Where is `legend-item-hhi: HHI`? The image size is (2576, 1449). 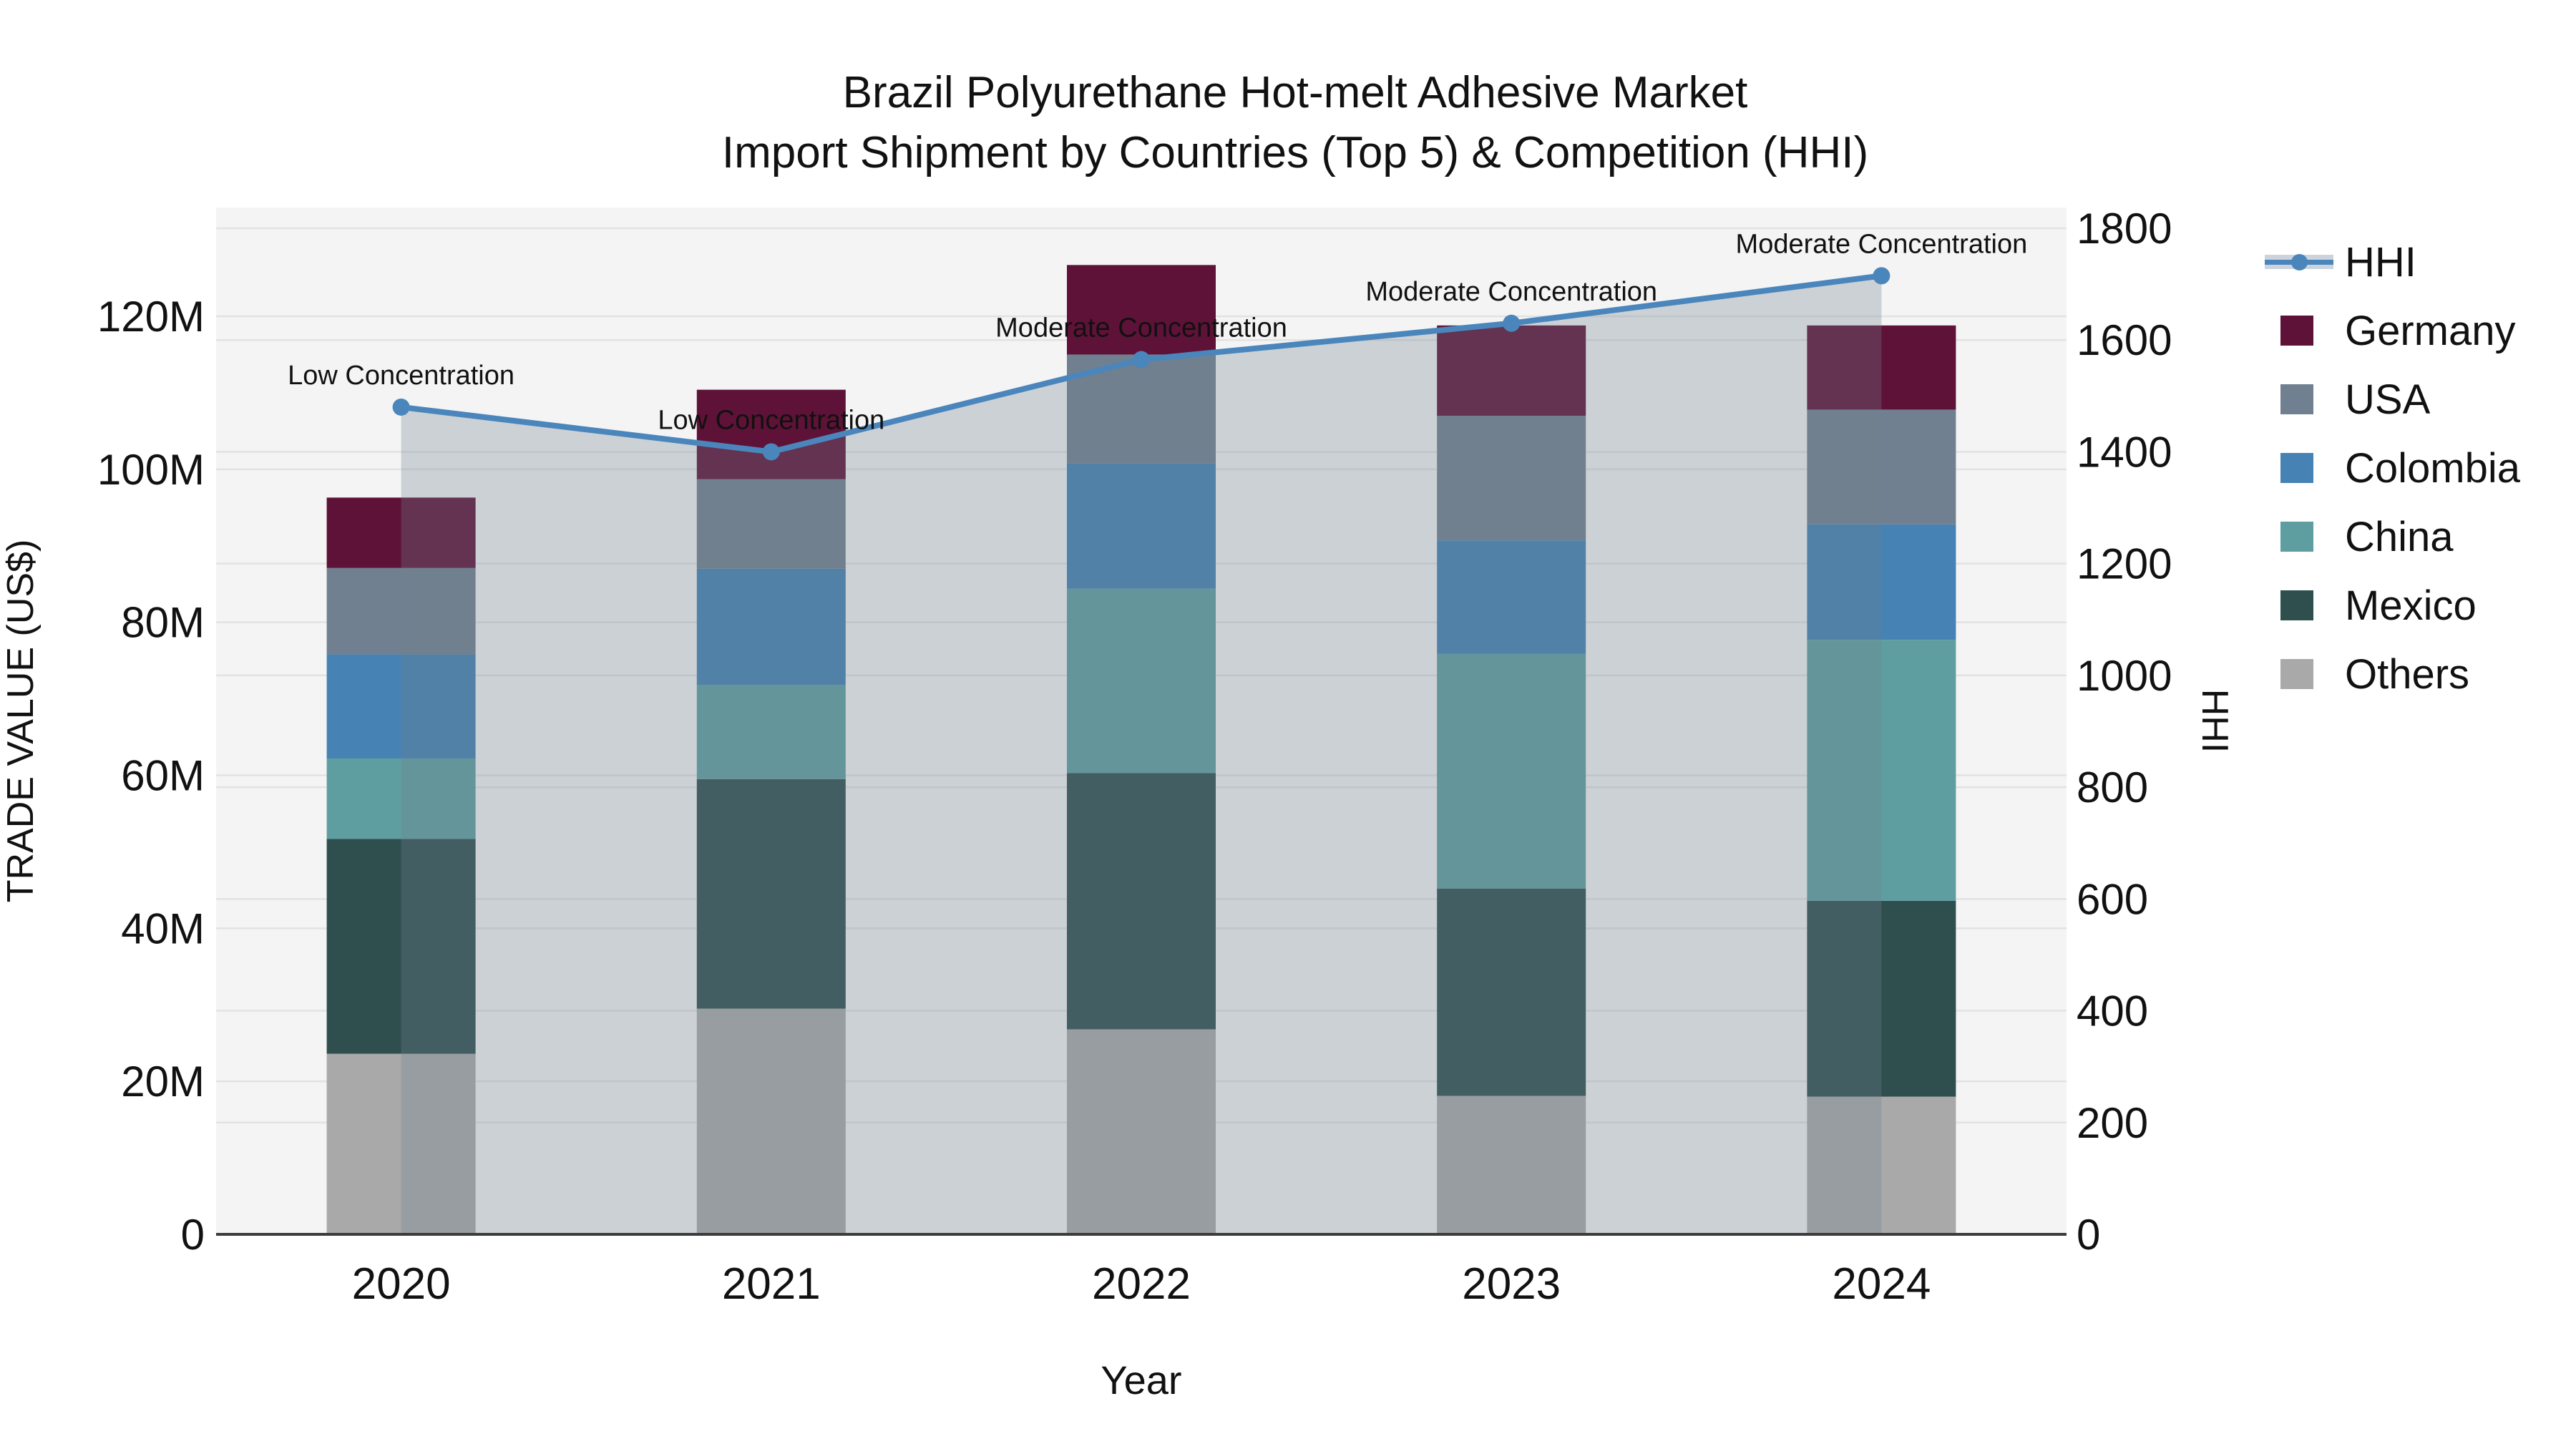
legend-item-hhi: HHI is located at coordinates (2392, 262).